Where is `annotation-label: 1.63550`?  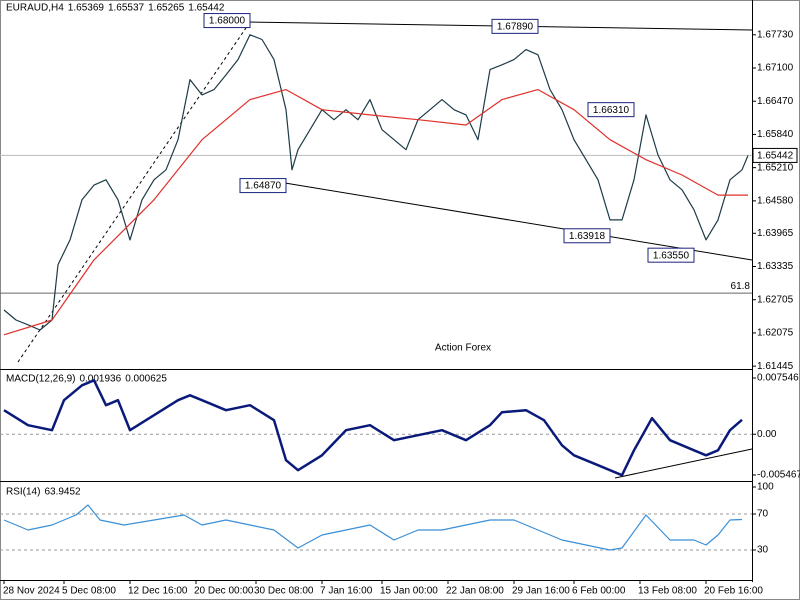
annotation-label: 1.63550 is located at coordinates (671, 255).